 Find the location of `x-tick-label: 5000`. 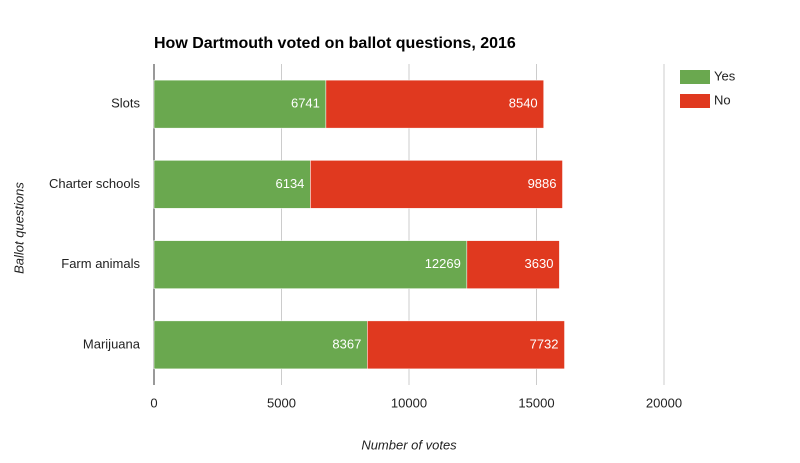

x-tick-label: 5000 is located at coordinates (281, 402).